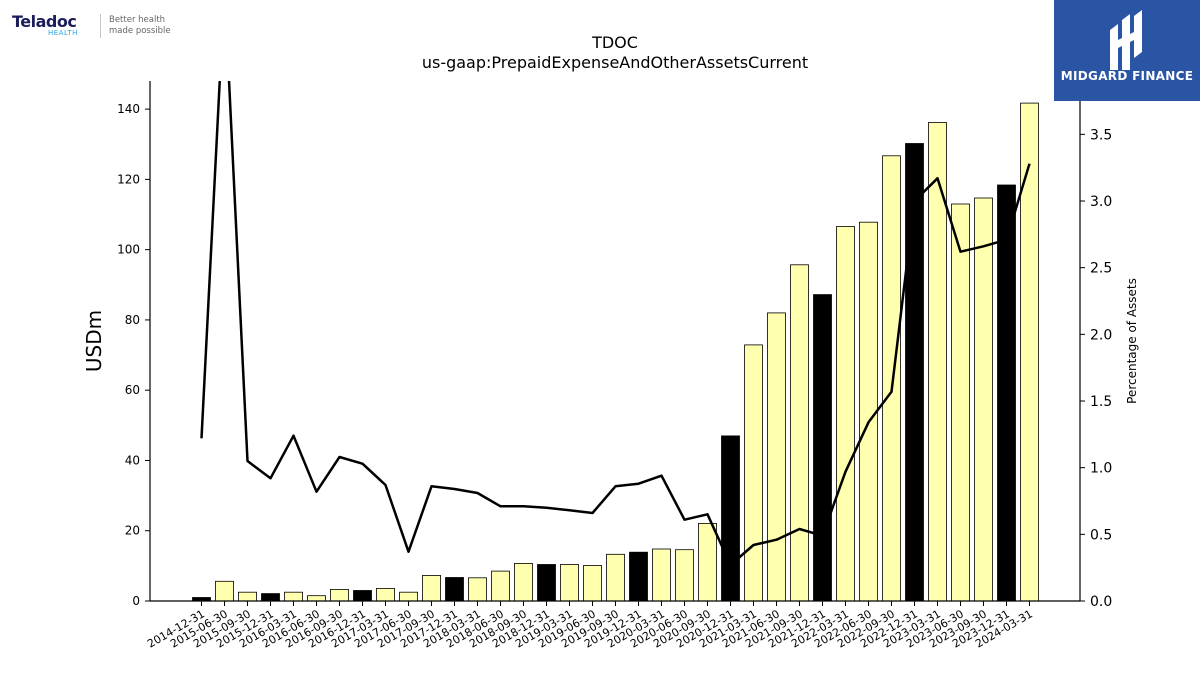 This screenshot has width=1200, height=675. I want to click on y2-axis-label: Percentage of Assets, so click(1132, 341).